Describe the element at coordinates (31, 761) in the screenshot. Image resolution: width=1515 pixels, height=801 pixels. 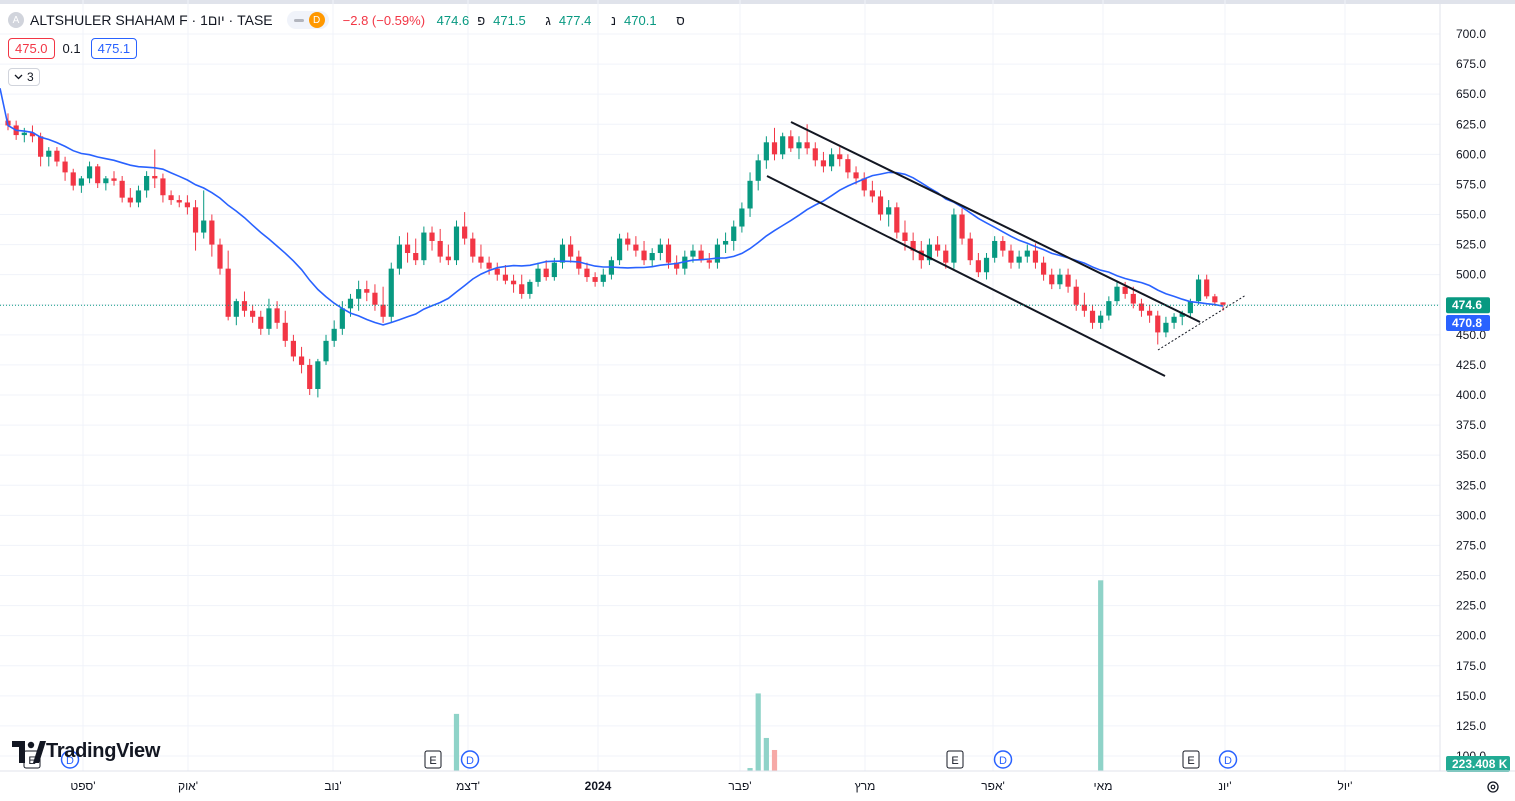
I see `event-marker-text: E` at that location.